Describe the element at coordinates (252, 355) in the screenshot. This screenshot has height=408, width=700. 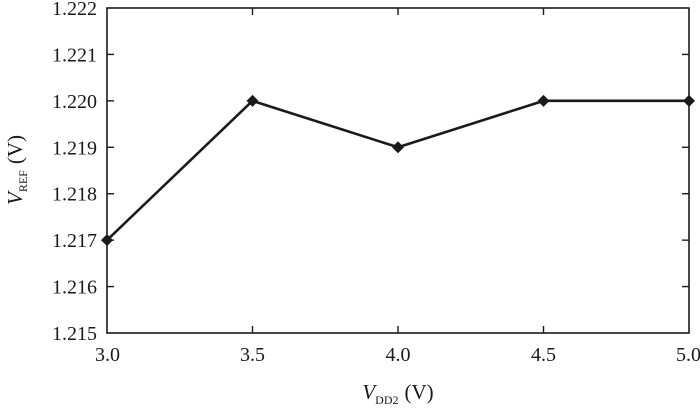
I see `x-tick-label: 3.5` at that location.